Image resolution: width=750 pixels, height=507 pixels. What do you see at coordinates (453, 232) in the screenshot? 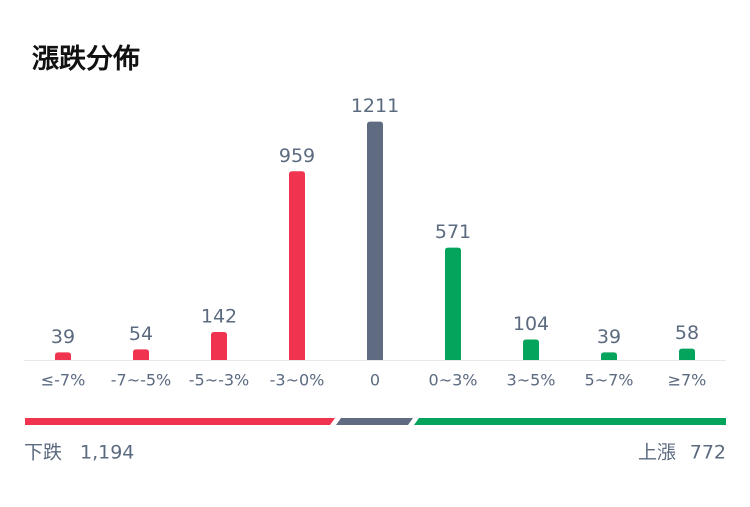
I see `value-label: 571` at bounding box center [453, 232].